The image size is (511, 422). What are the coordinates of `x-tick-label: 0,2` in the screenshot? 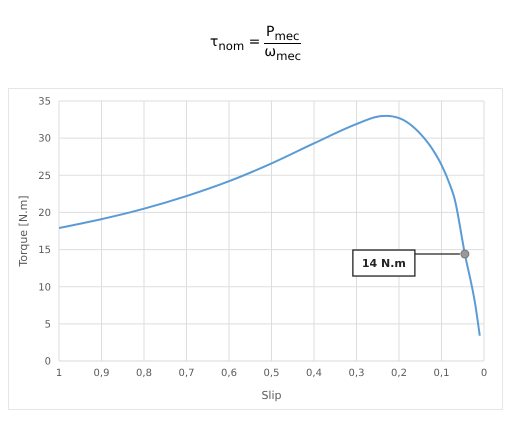 It's located at (399, 374).